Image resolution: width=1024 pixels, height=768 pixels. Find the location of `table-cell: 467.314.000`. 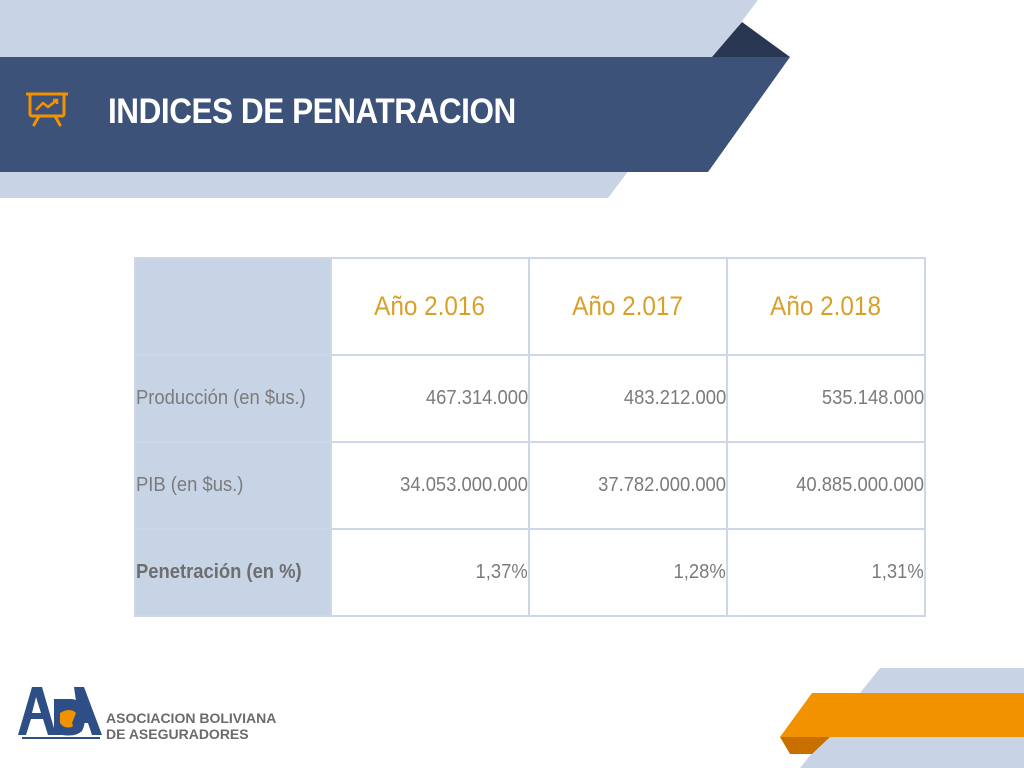

table-cell: 467.314.000 is located at coordinates (430, 398).